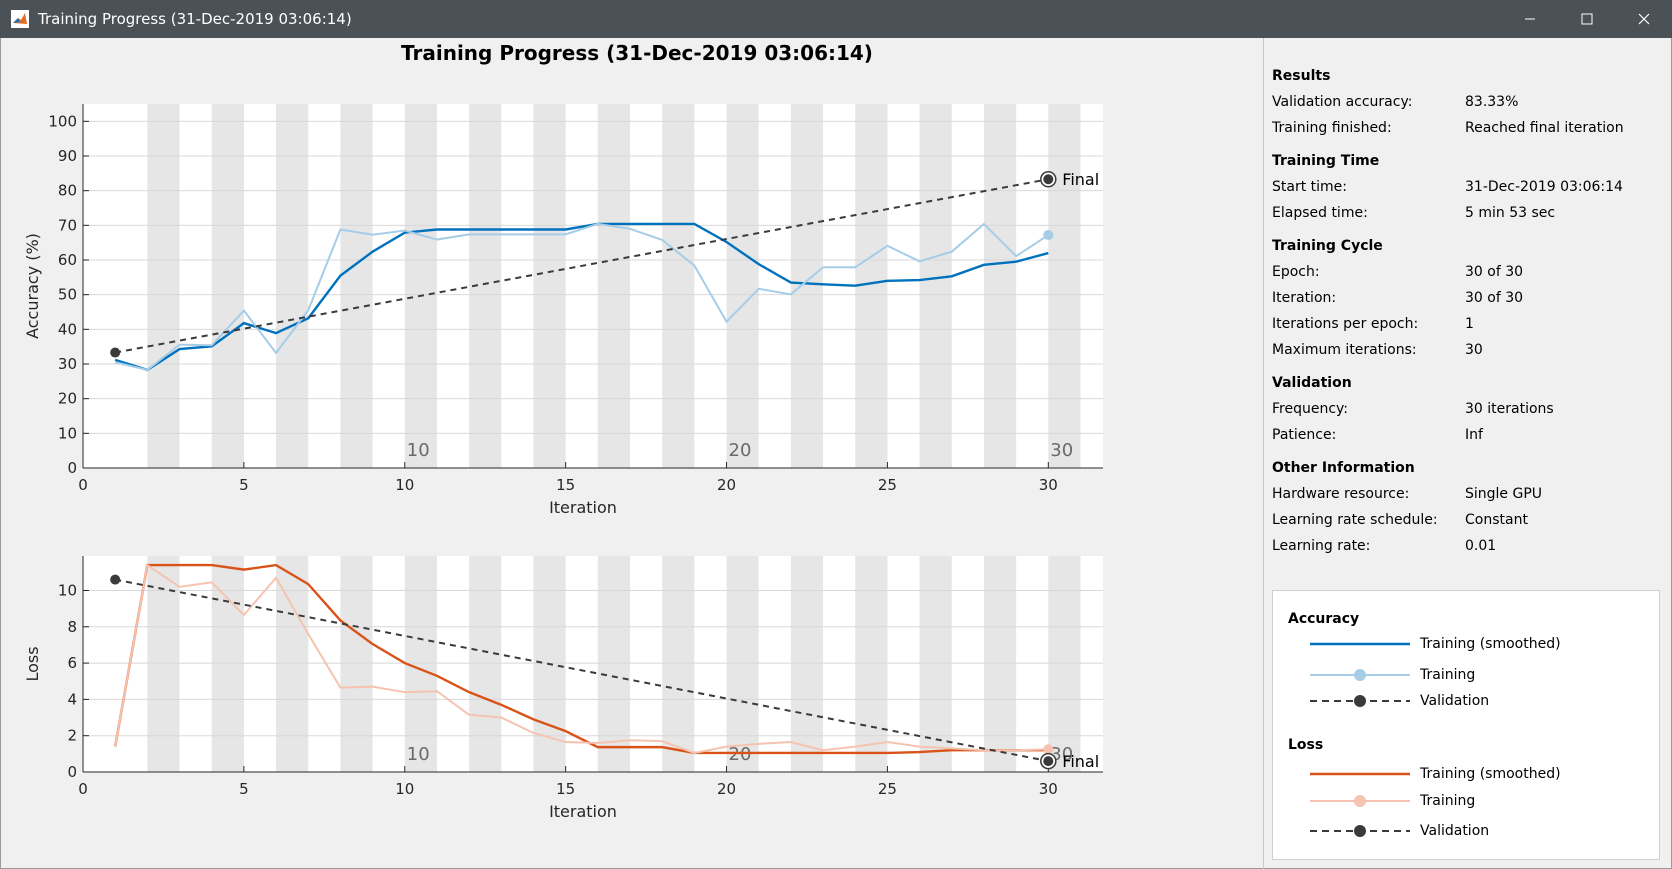 Image resolution: width=1672 pixels, height=869 pixels. Describe the element at coordinates (418, 450) in the screenshot. I see `epoch-label: 10` at that location.